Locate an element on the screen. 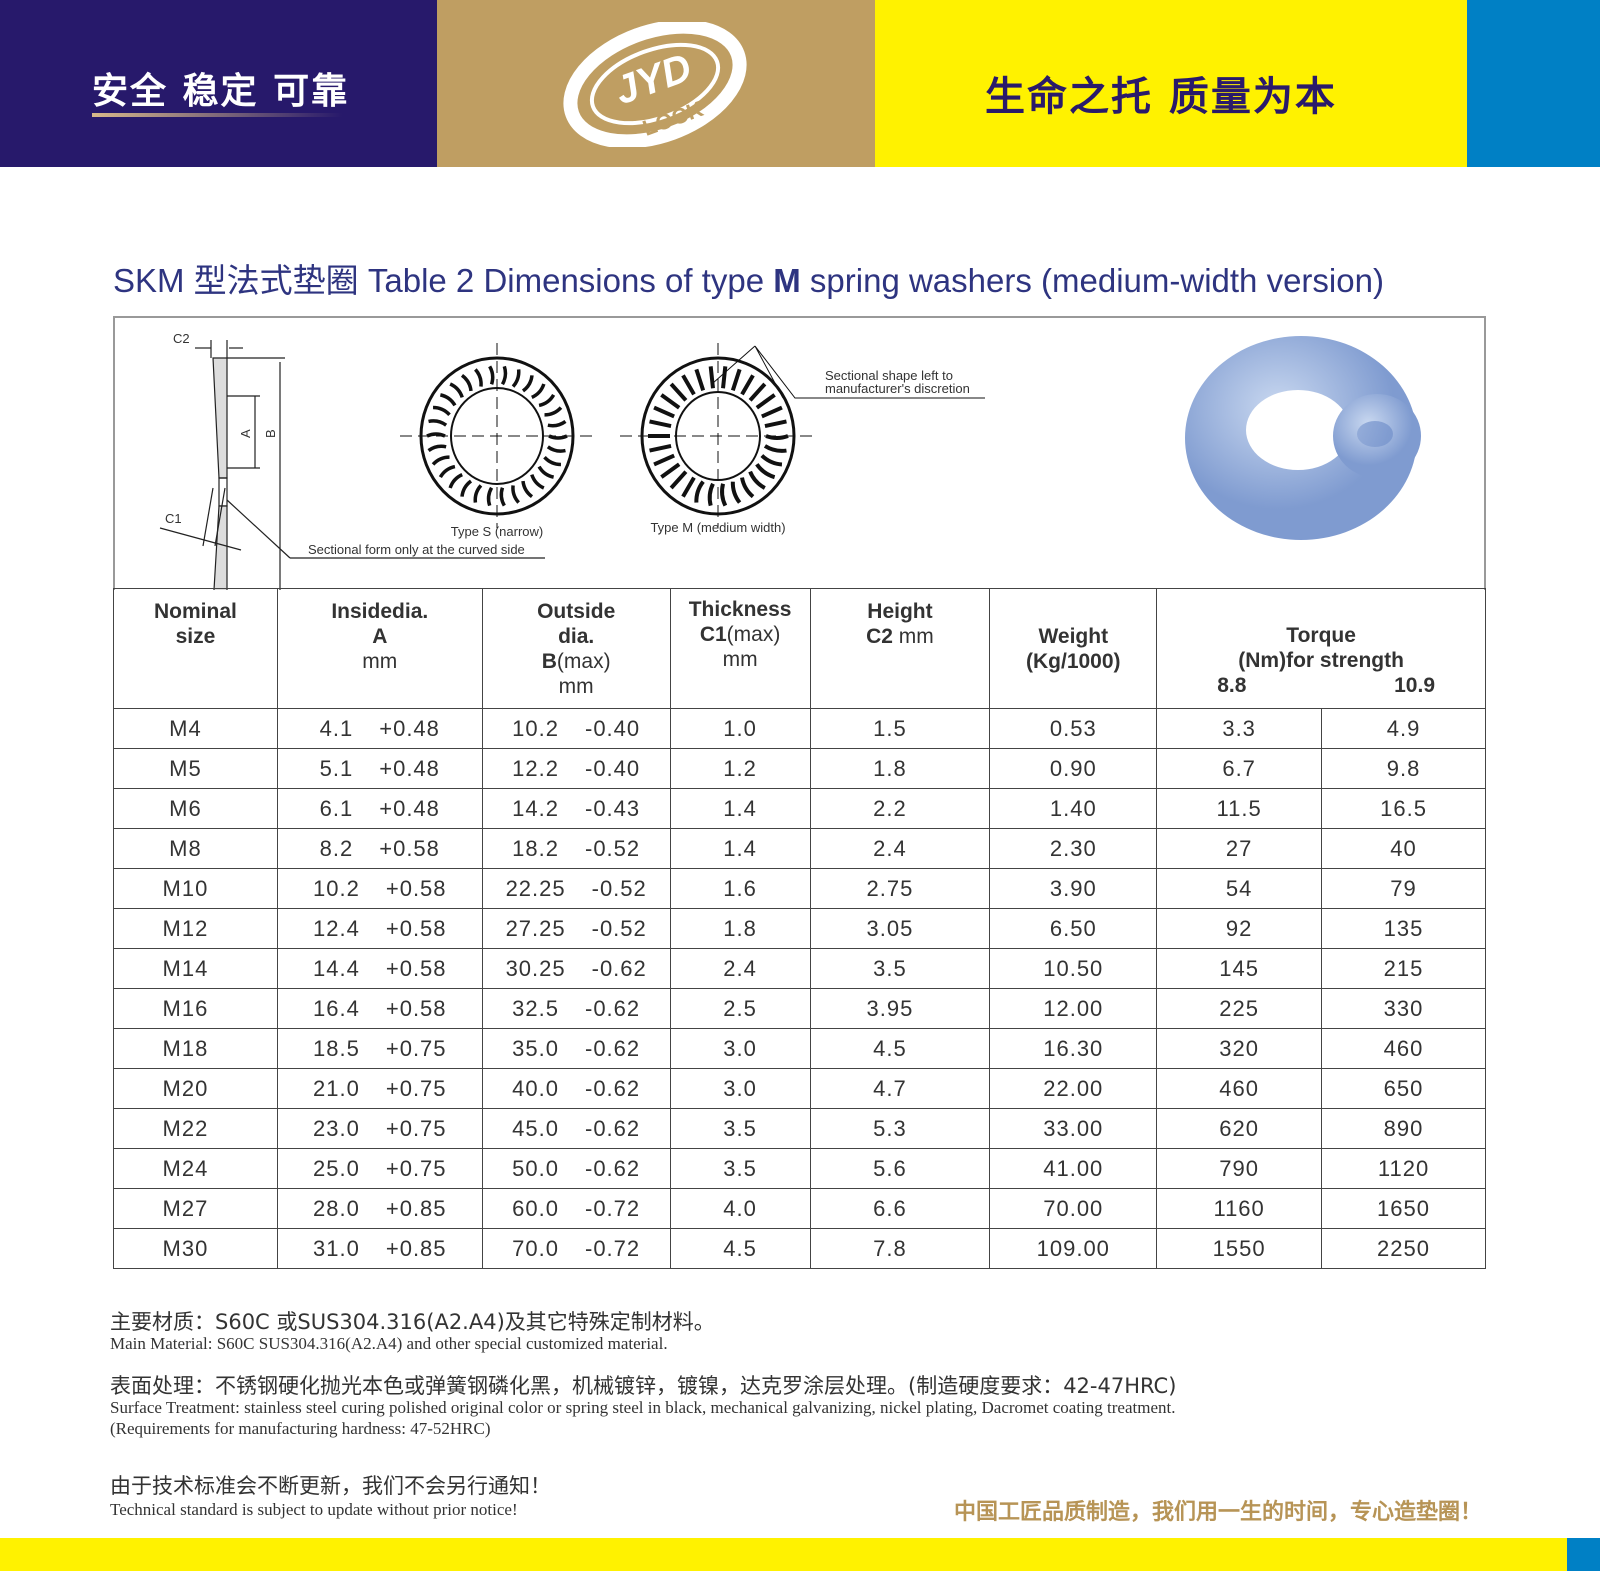 Image resolution: width=1600 pixels, height=1571 pixels. cell-value: 18.5 is located at coordinates (336, 1048).